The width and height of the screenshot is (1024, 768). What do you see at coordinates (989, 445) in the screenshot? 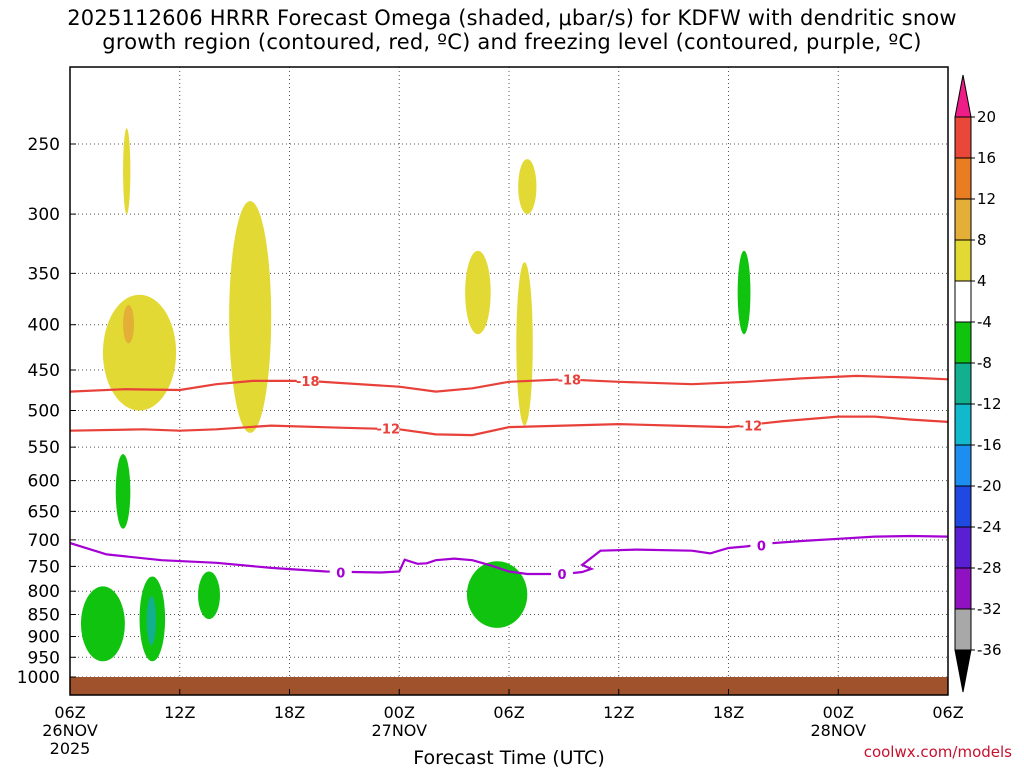
I see `colorbar-label: -16` at bounding box center [989, 445].